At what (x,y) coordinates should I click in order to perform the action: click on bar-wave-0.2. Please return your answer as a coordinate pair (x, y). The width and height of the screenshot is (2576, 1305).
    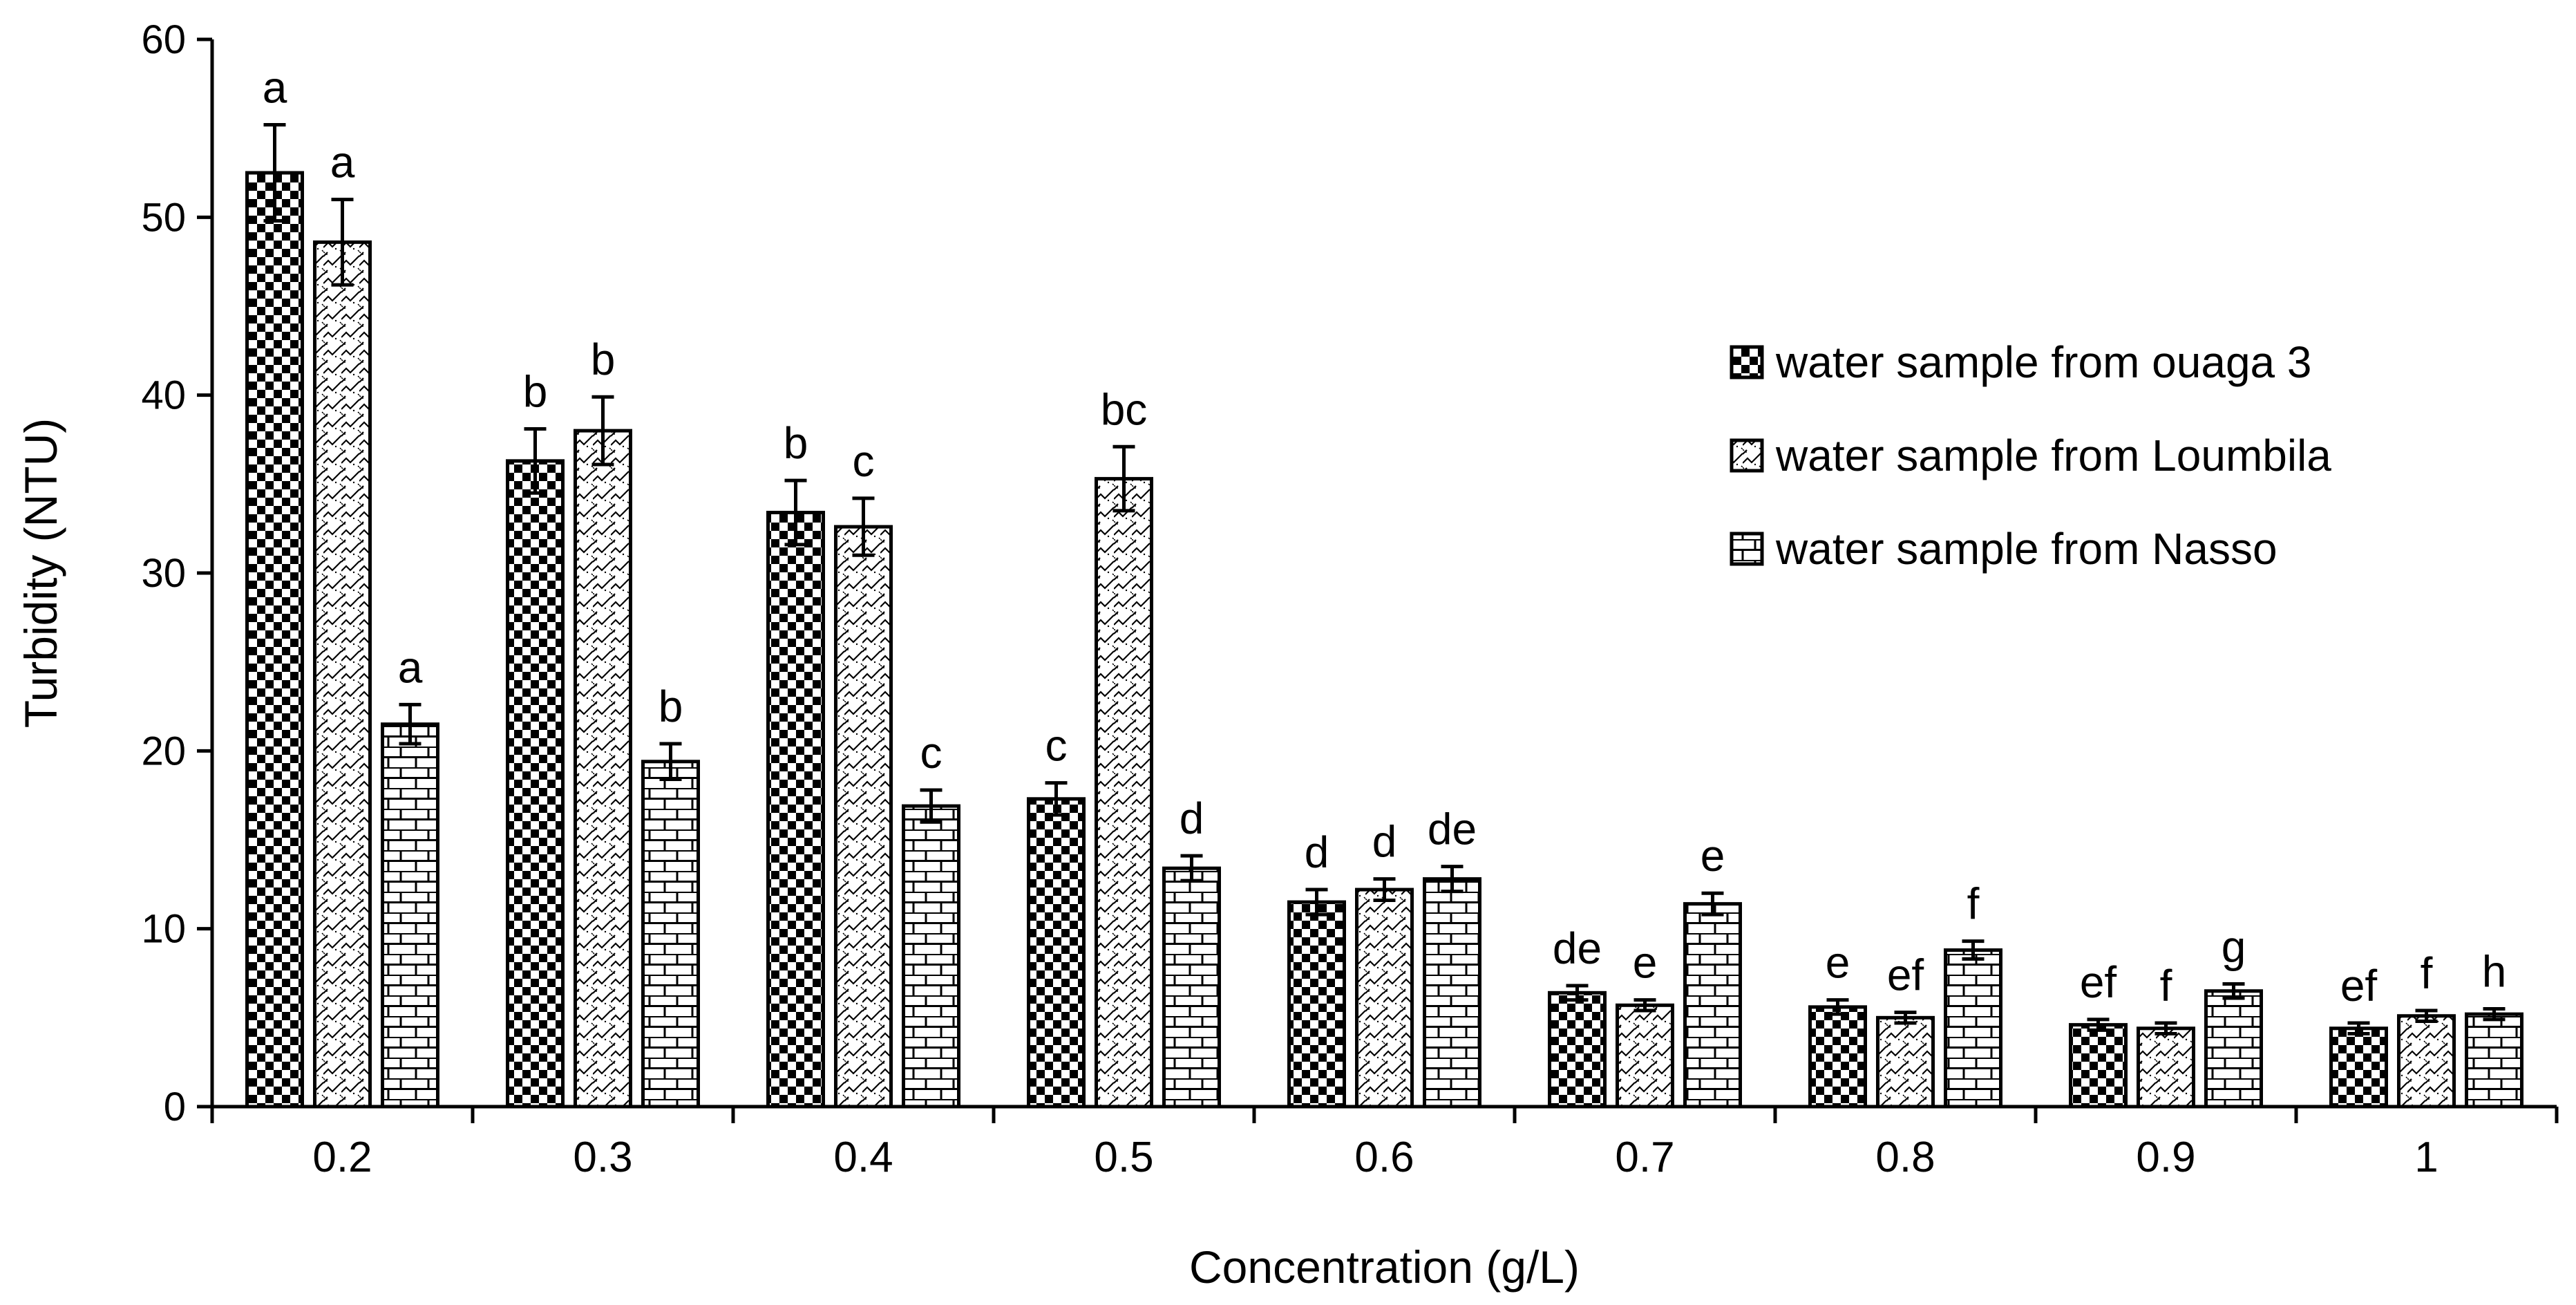
    Looking at the image, I should click on (342, 674).